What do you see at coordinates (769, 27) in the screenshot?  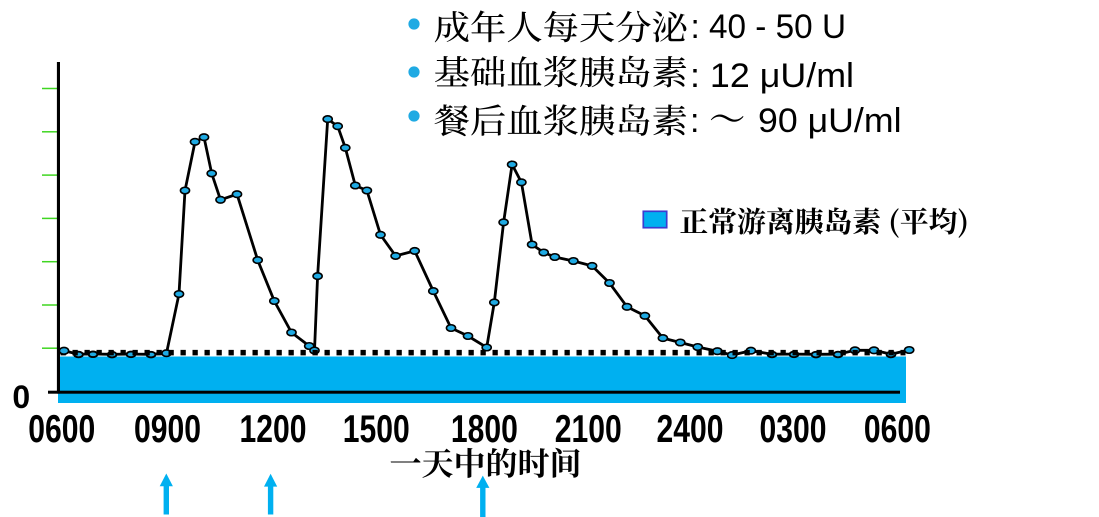 I see `svg-text:: 40 - 50 U: : 40 - 50 U` at bounding box center [769, 27].